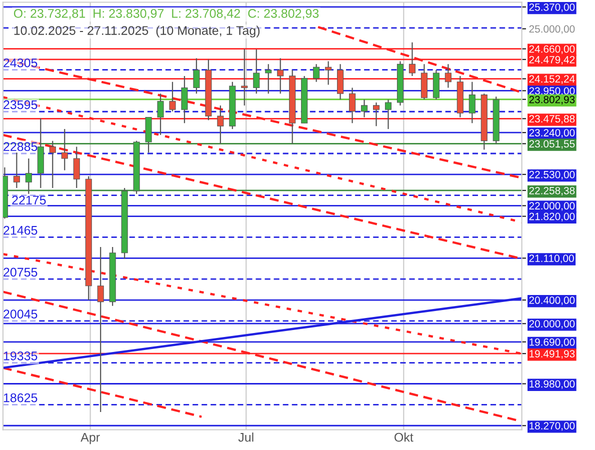  Describe the element at coordinates (552, 91) in the screenshot. I see `y-tick-label: 23.950,00` at that location.